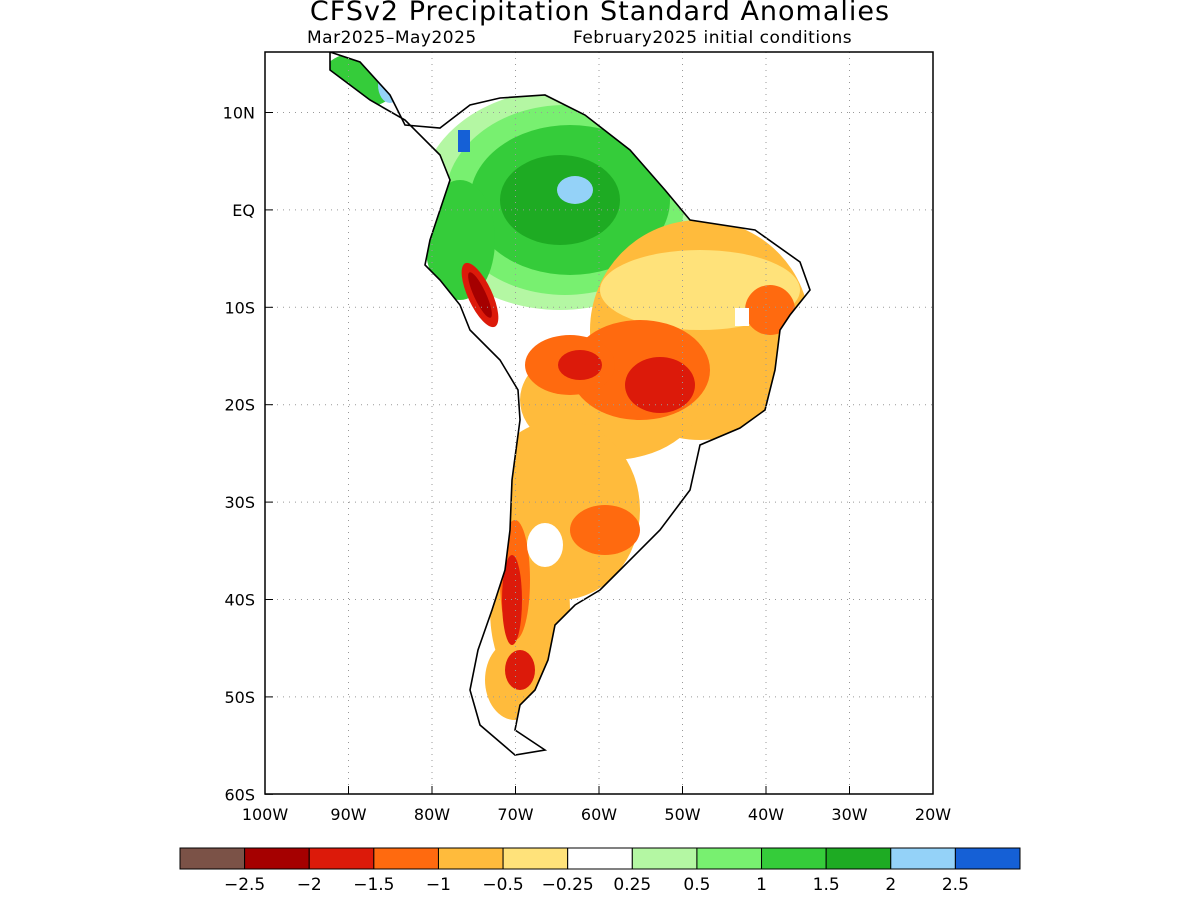 The image size is (1200, 900). I want to click on map-title: CFSv2 Precipitation Standard Anomalies, so click(600, 13).